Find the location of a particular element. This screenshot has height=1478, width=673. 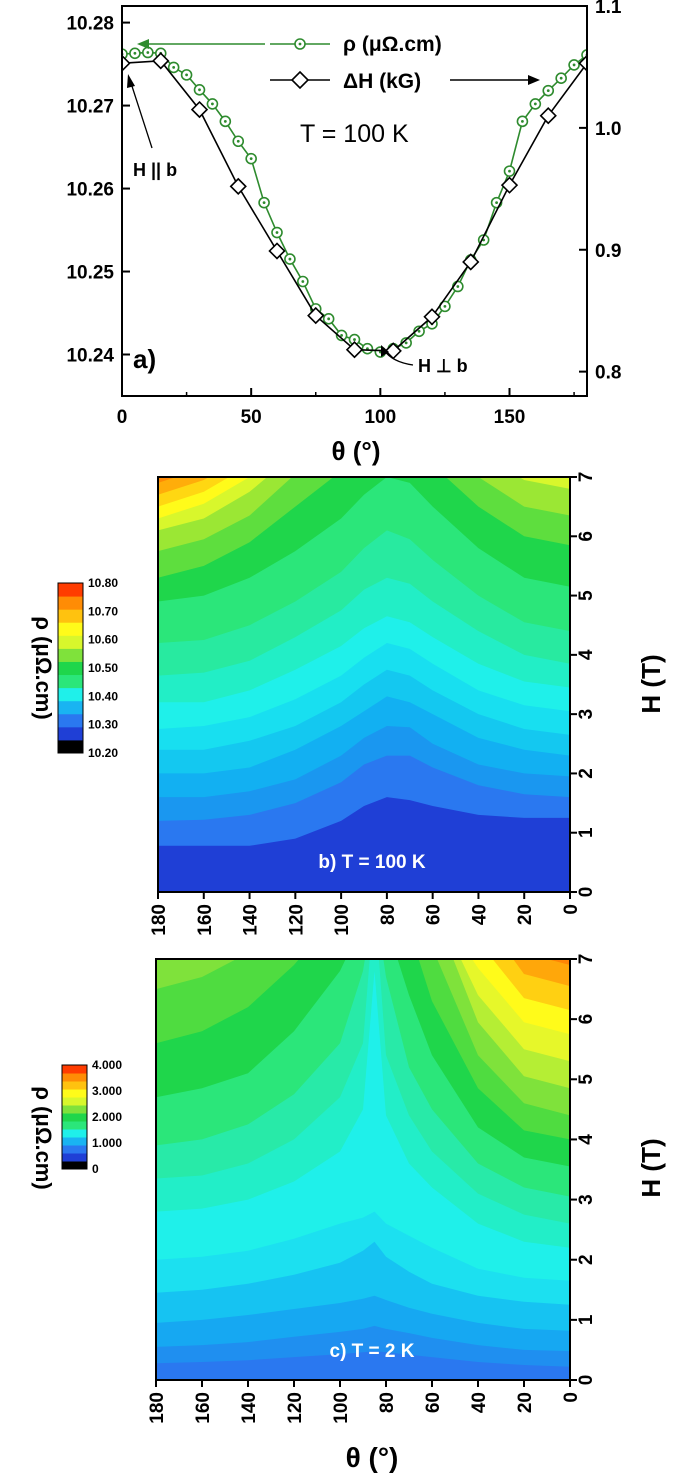

panel-c-x-tick-label: 20 is located at coordinates (525, 1402).